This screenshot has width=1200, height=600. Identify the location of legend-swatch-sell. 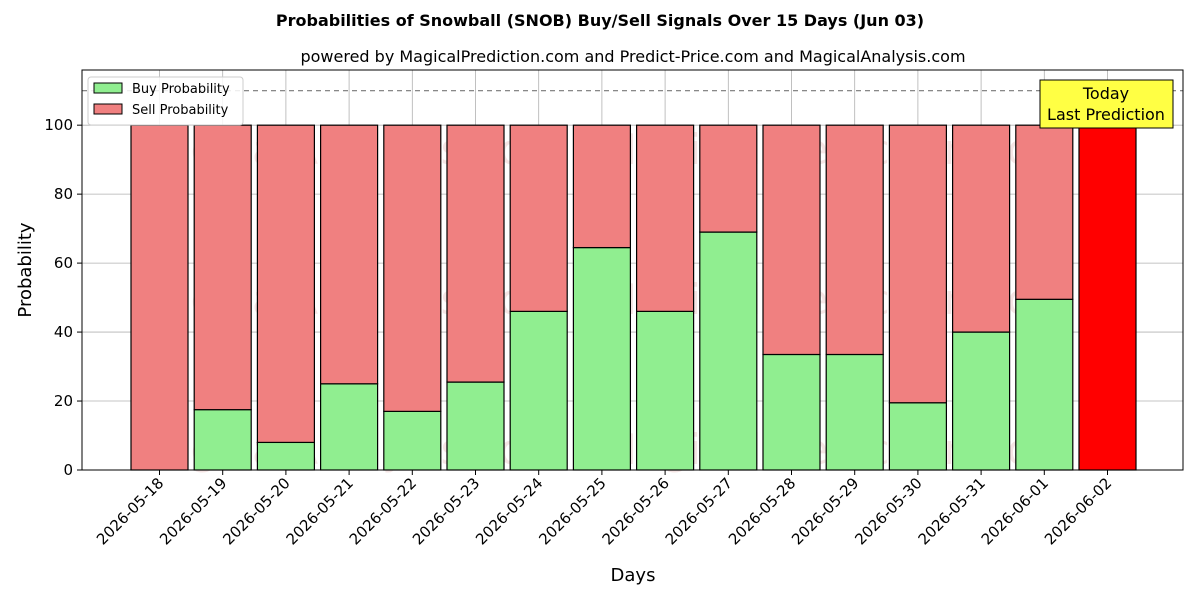
(108, 109).